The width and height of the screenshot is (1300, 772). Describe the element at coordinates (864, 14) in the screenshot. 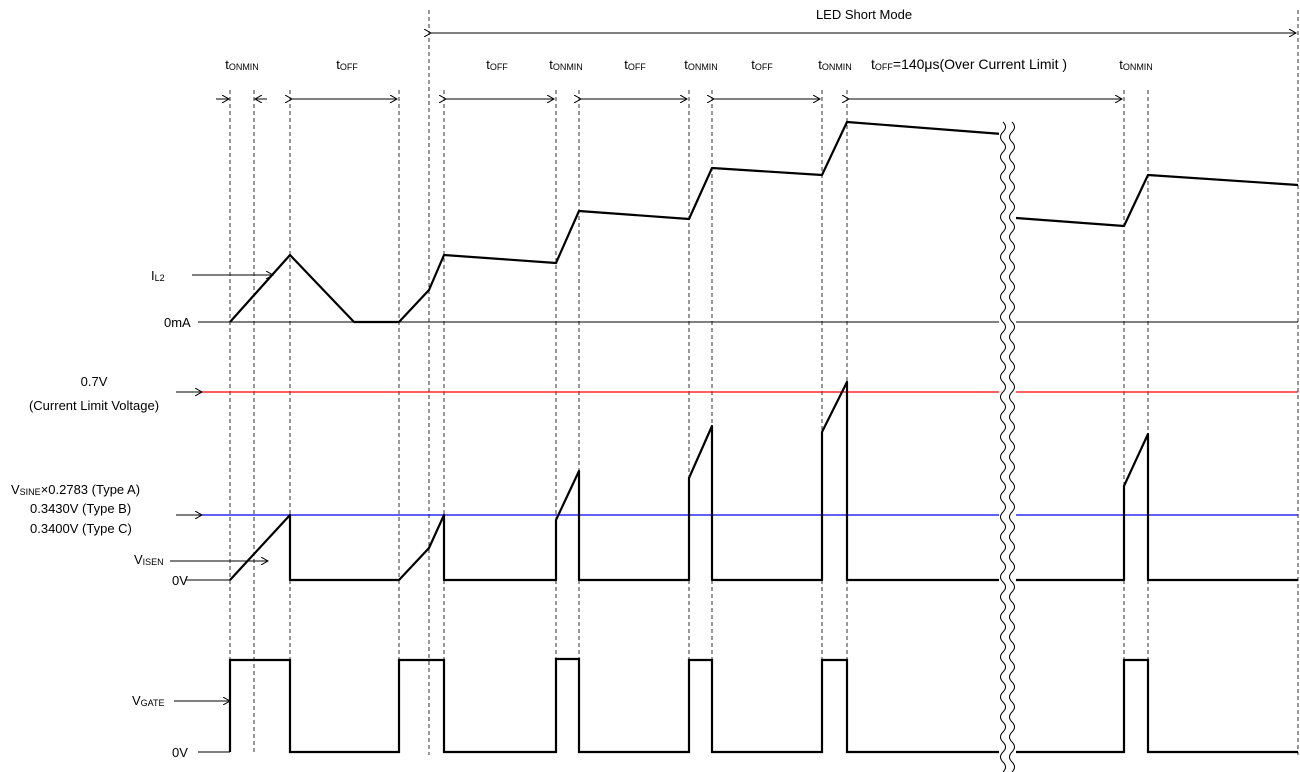

I see `led-short-mode-title: LED Short Mode` at that location.